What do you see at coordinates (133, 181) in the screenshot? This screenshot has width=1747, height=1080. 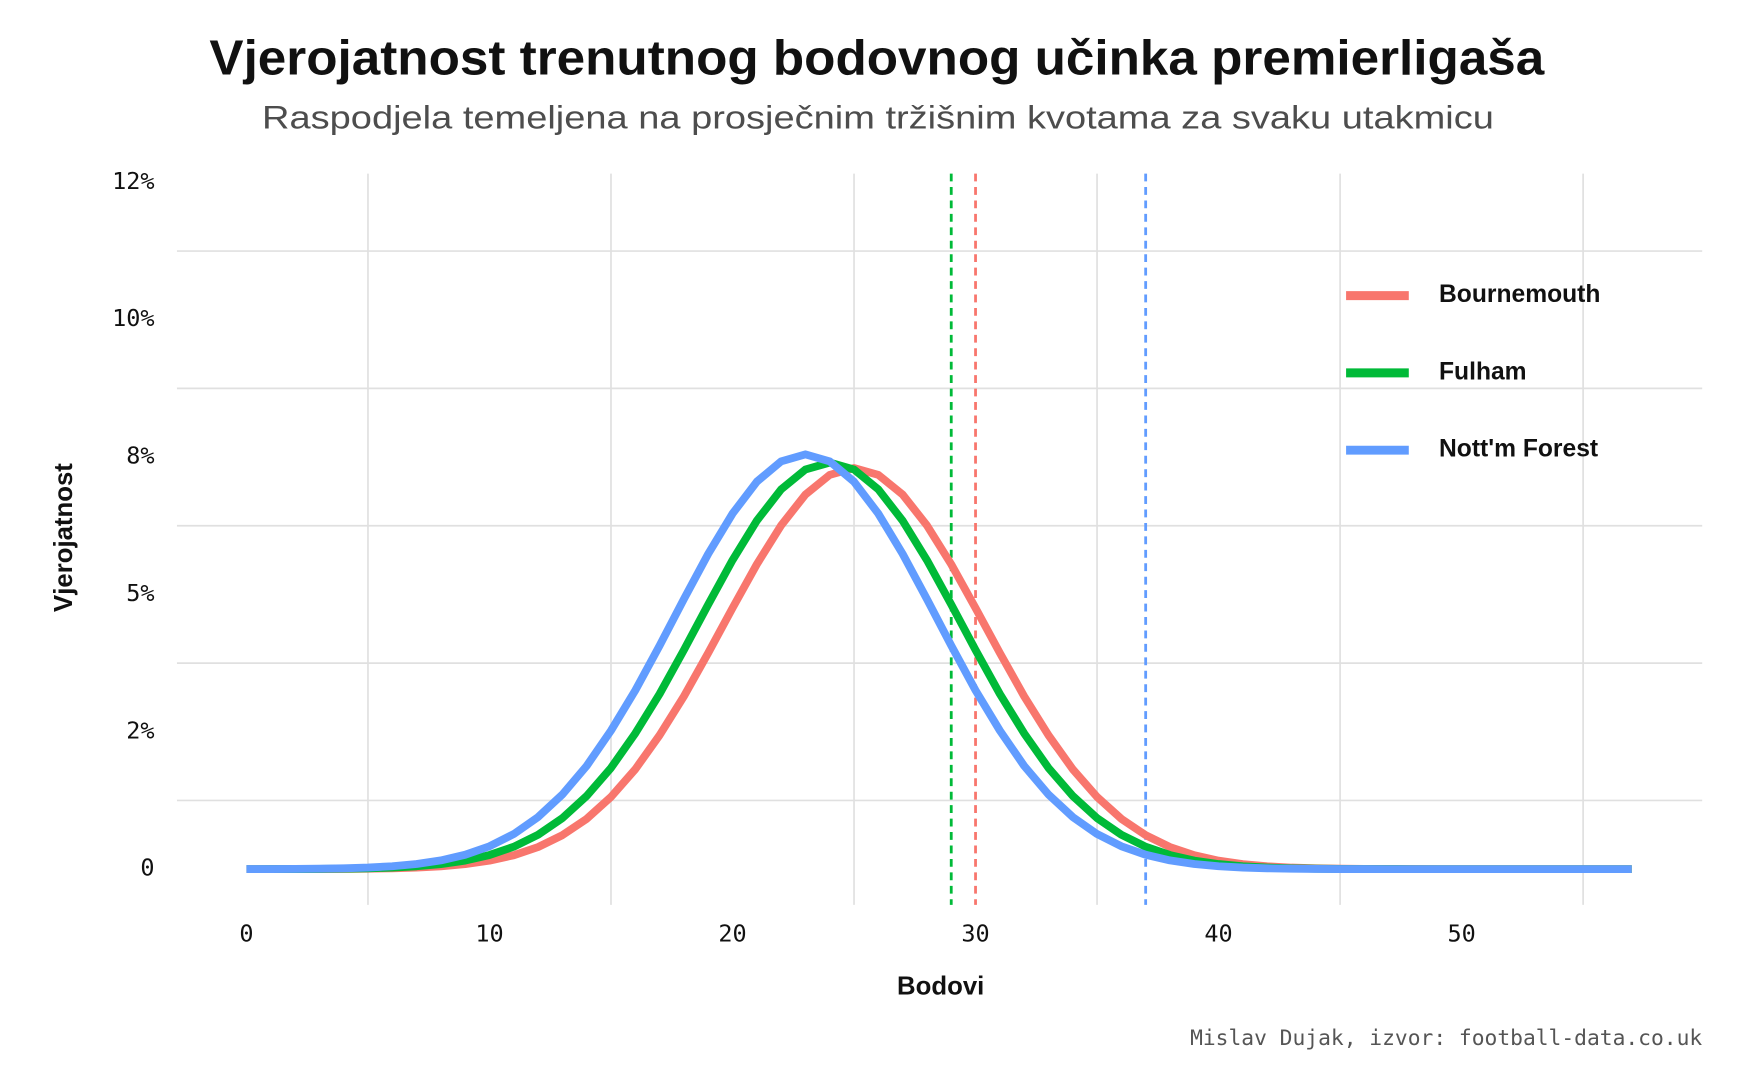 I see `y-tick-label: 12%` at bounding box center [133, 181].